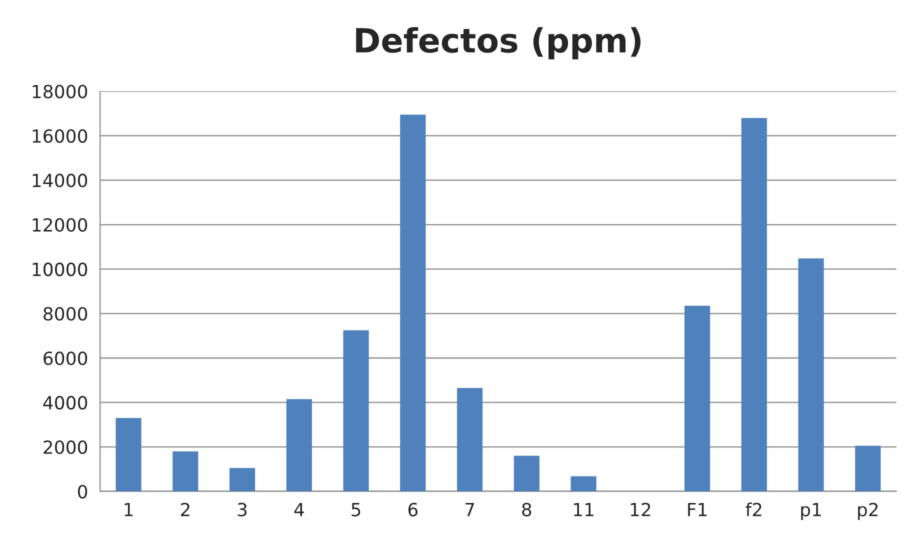  Describe the element at coordinates (242, 509) in the screenshot. I see `x-tick-label: 3` at that location.